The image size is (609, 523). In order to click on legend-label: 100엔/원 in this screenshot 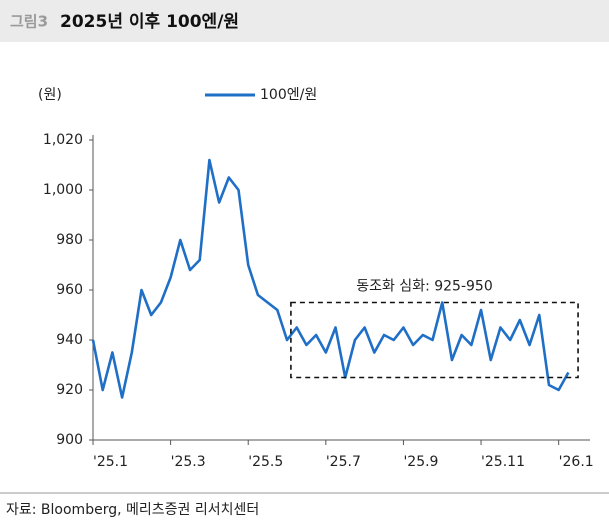, I will do `click(288, 95)`.